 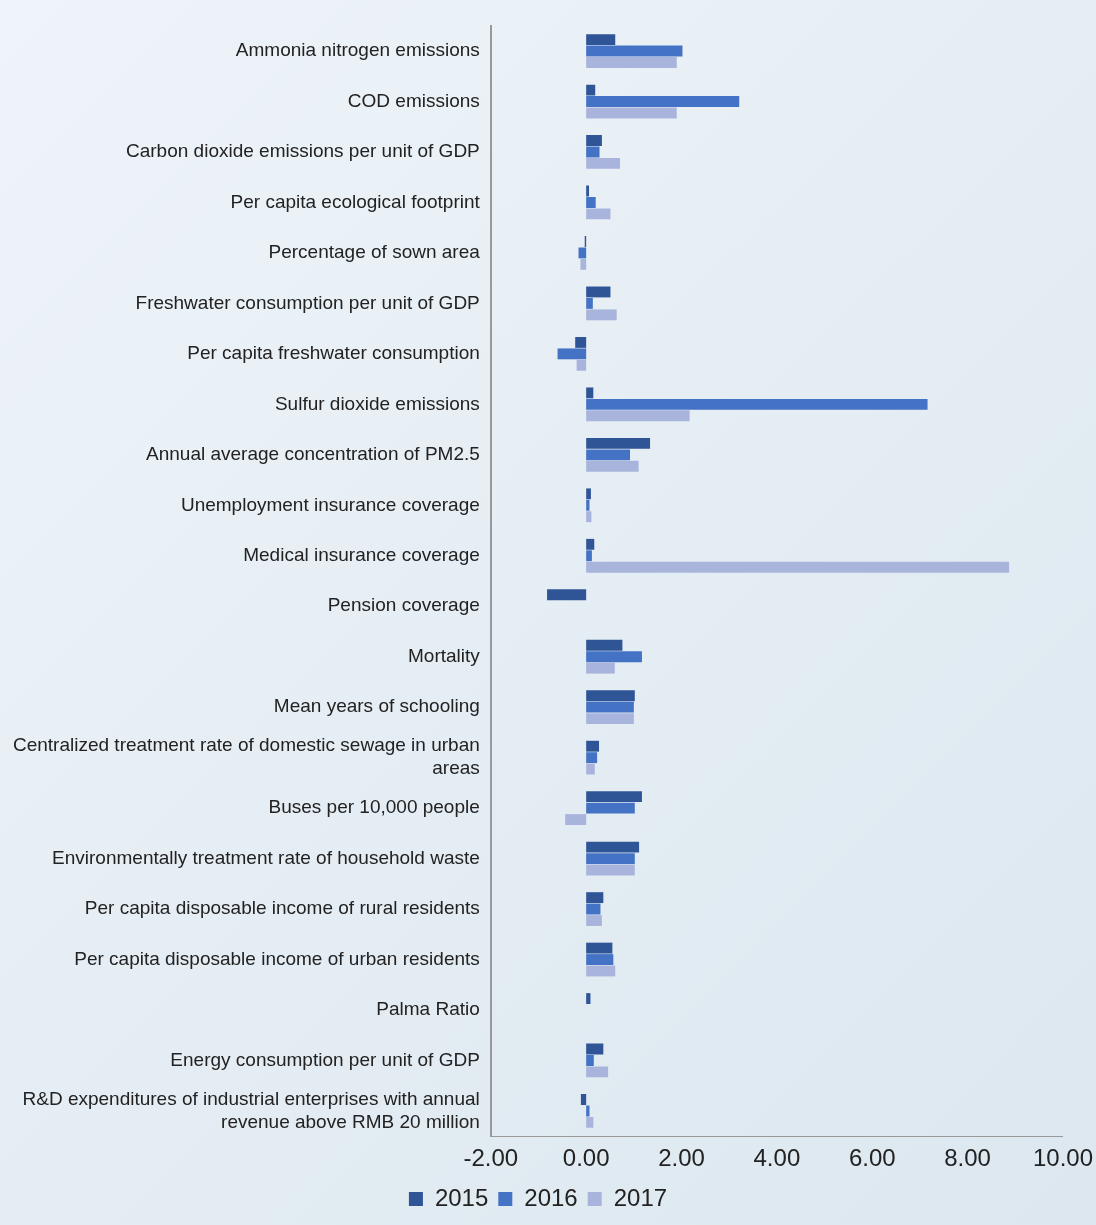 What do you see at coordinates (491, 1158) in the screenshot?
I see `x-tick-label: -2.00` at bounding box center [491, 1158].